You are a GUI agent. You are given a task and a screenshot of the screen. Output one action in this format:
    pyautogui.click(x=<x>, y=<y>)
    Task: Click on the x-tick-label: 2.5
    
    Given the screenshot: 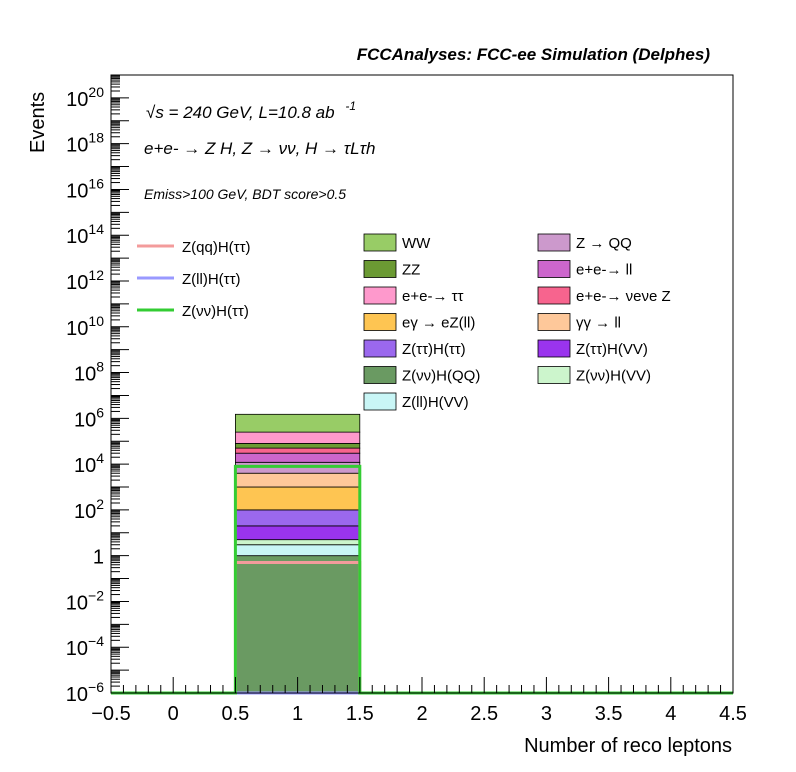 What is the action you would take?
    pyautogui.click(x=484, y=714)
    